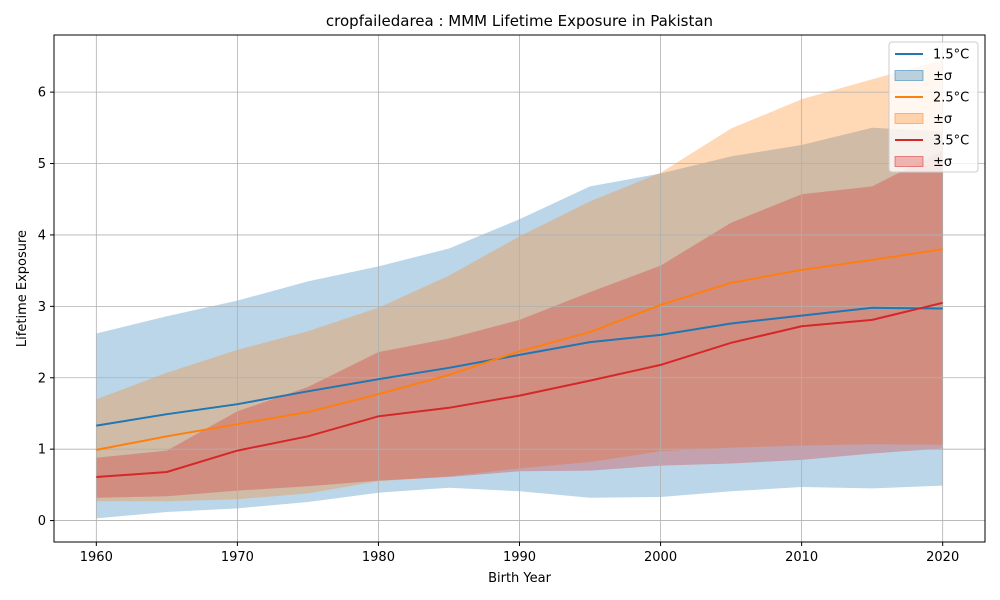 The image size is (1000, 600). I want to click on x-axis-label: Birth Year, so click(520, 578).